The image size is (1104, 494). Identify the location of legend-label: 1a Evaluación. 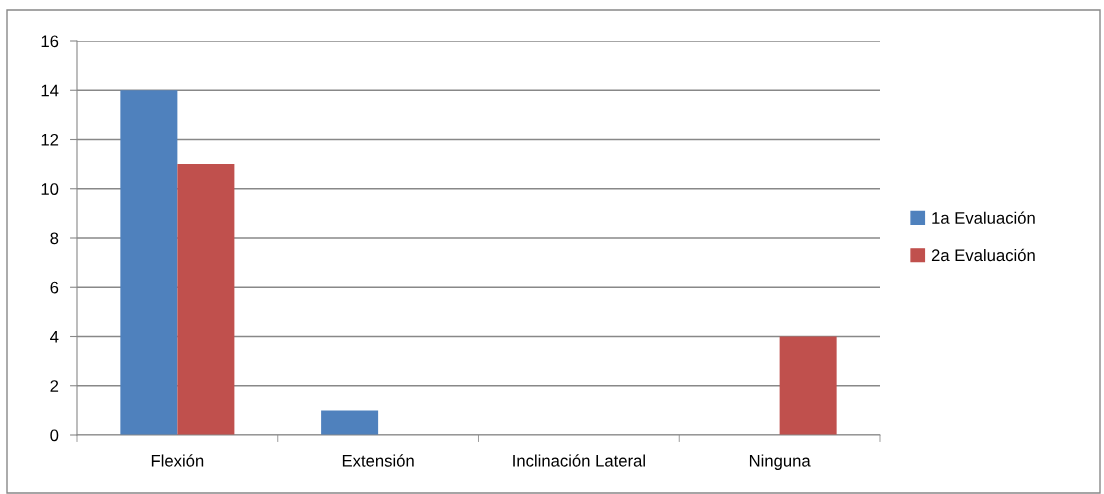
(983, 217).